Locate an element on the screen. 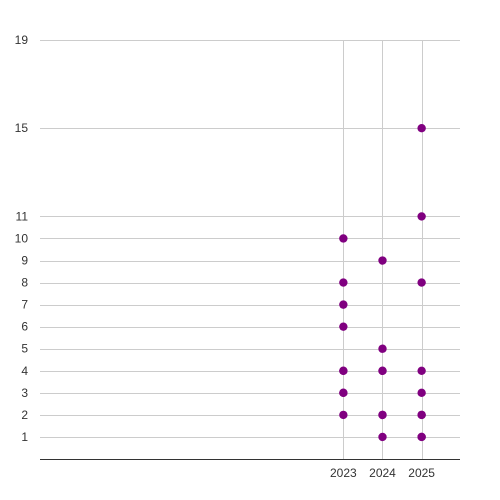 The image size is (500, 500). y-tick-label: 8 is located at coordinates (24, 283).